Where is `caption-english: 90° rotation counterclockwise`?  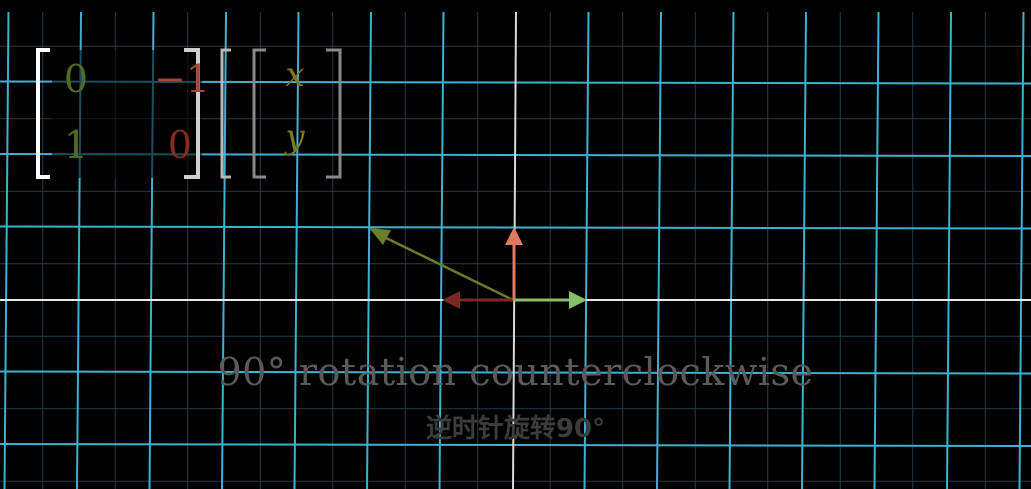
caption-english: 90° rotation counterclockwise is located at coordinates (515, 372).